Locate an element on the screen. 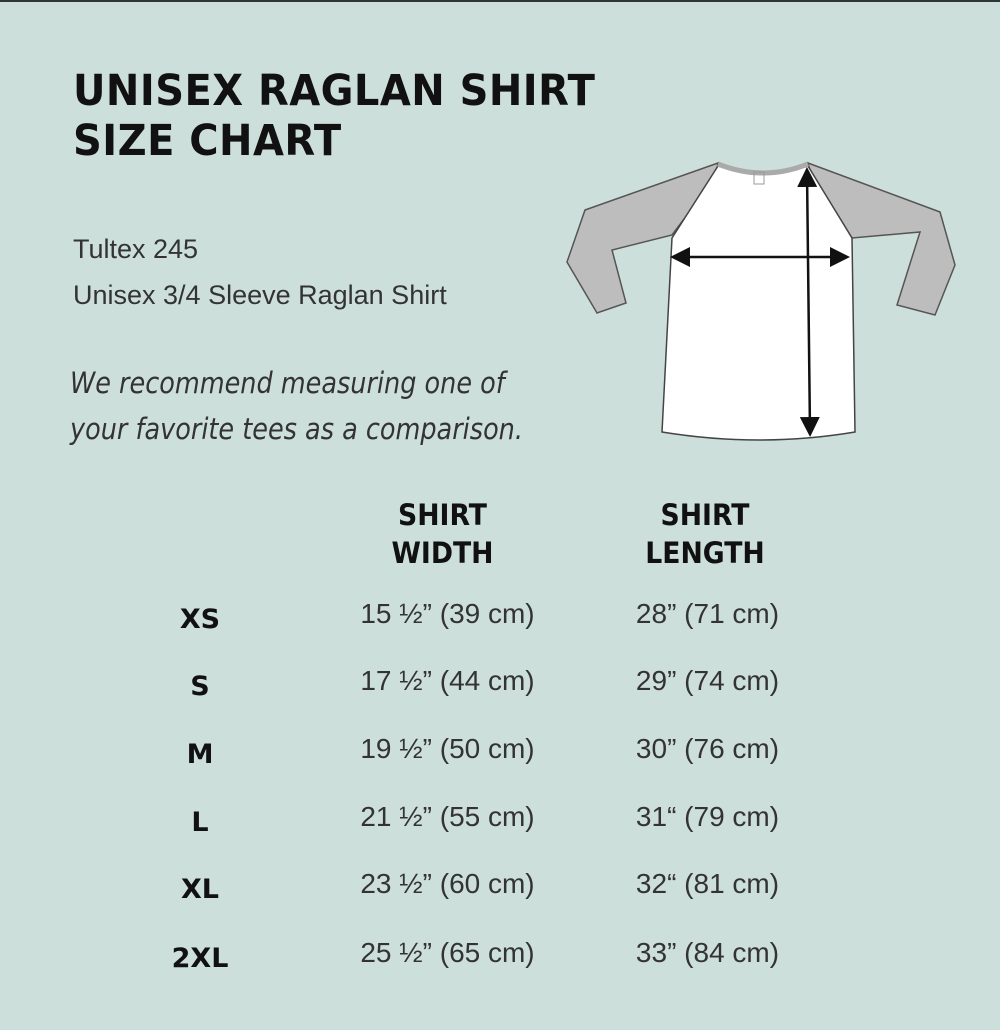 The width and height of the screenshot is (1000, 1030). header-shirt-length: SHIRT LENGTH is located at coordinates (705, 534).